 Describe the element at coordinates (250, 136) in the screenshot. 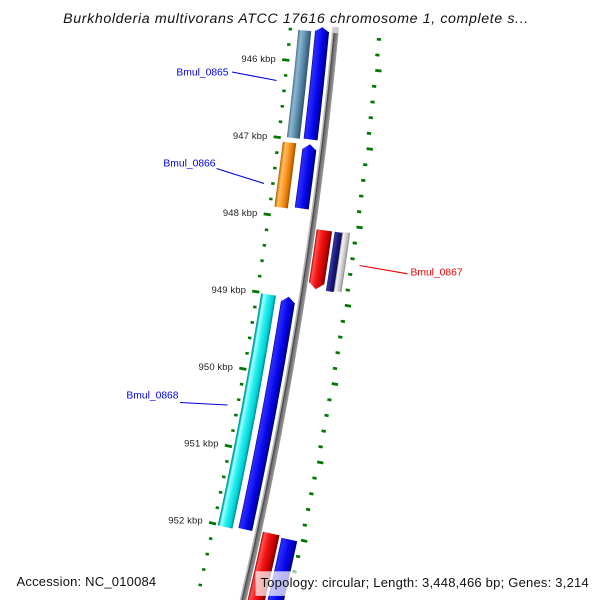

I see `svg-text: 947 kbp` at that location.